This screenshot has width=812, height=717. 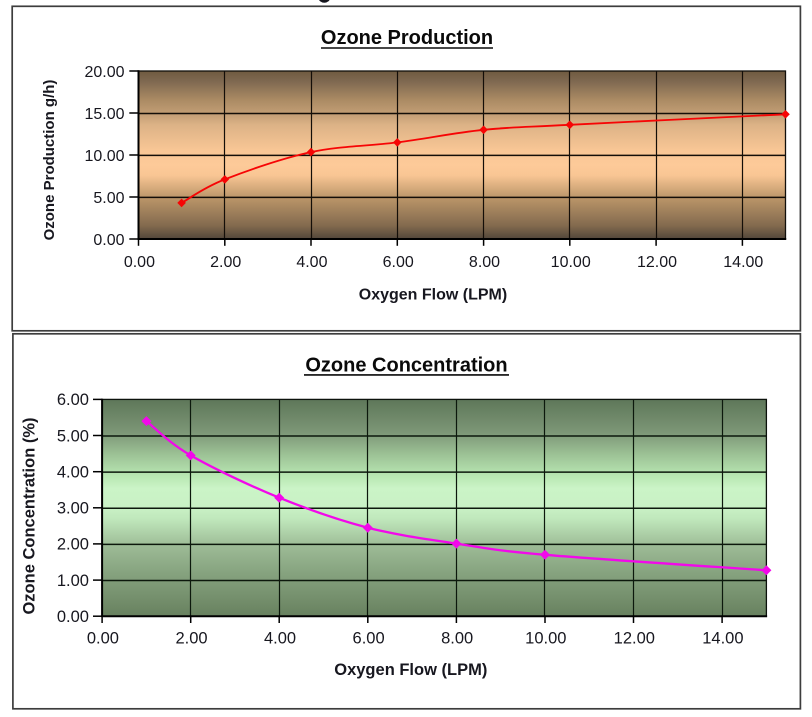 What do you see at coordinates (30, 515) in the screenshot?
I see `svg-text: Ozone Concentration (%)` at bounding box center [30, 515].